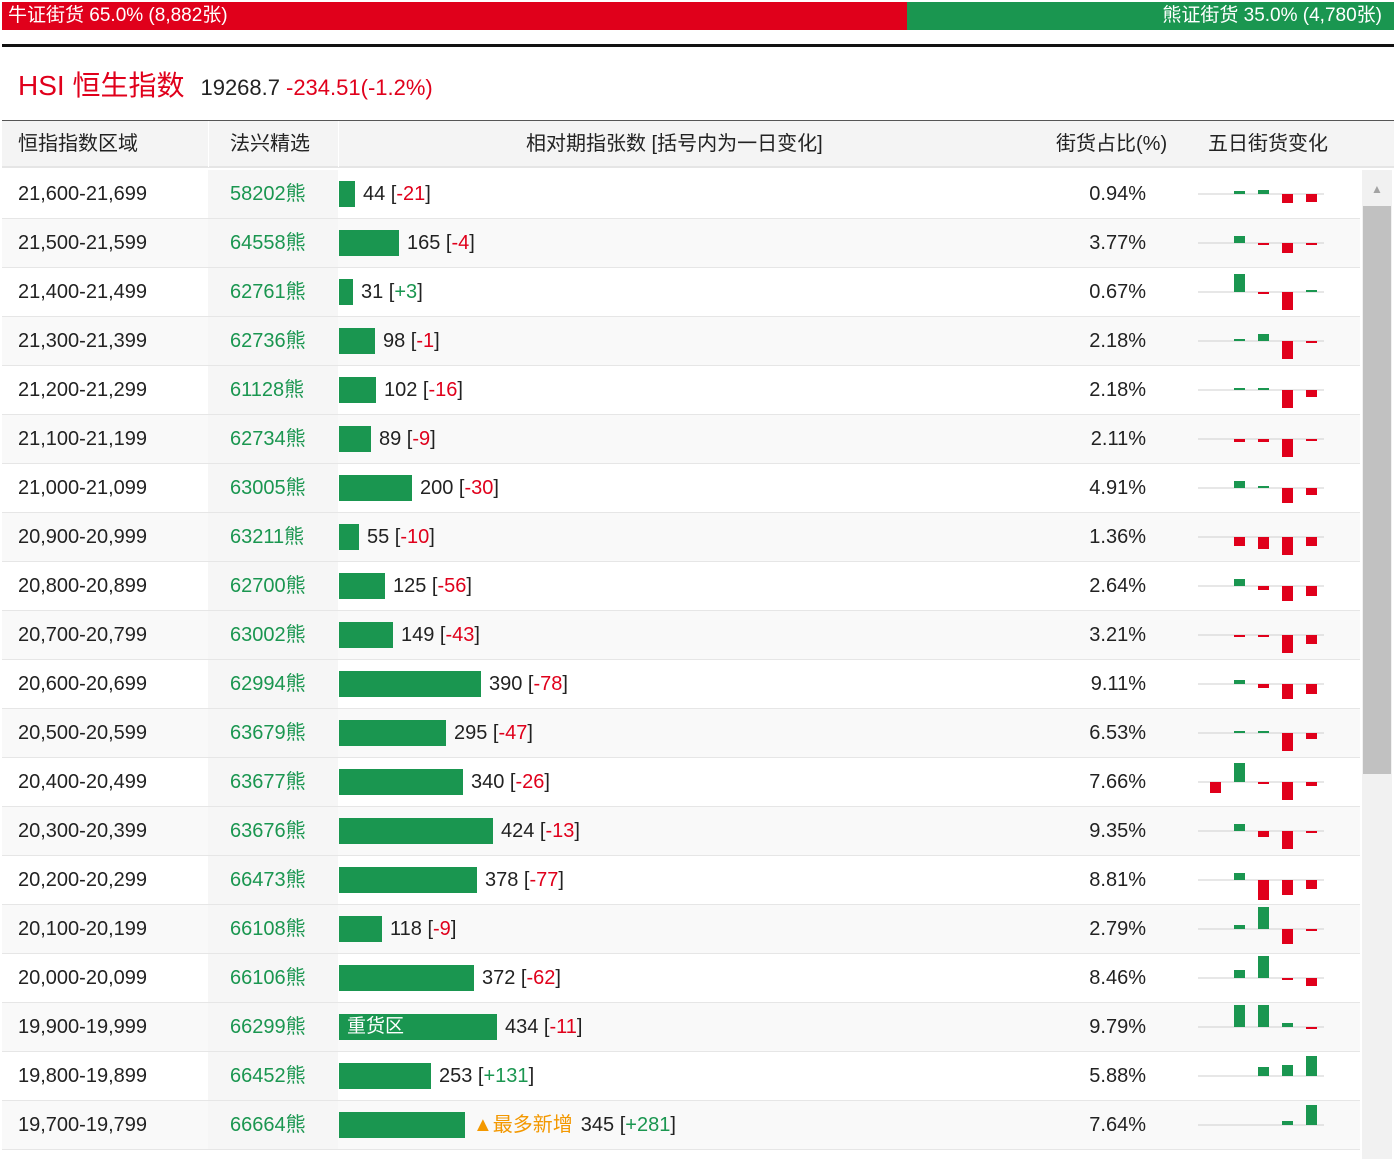 The height and width of the screenshot is (1159, 1398). I want to click on contracts-count: 390, so click(506, 684).